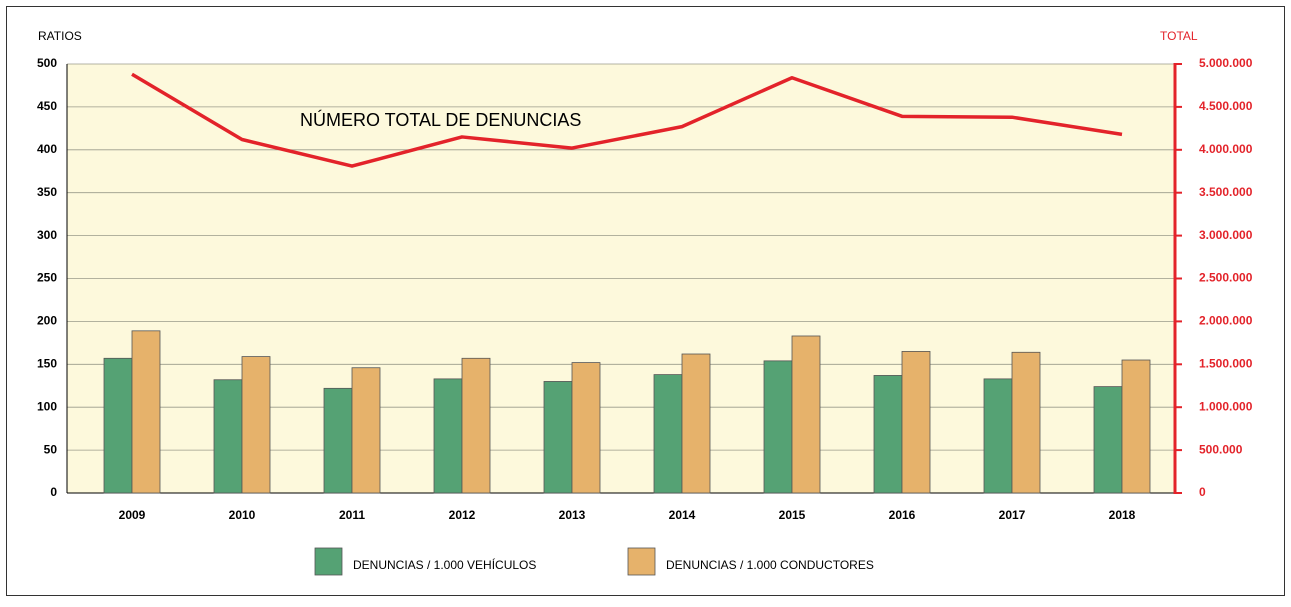  Describe the element at coordinates (627, 120) in the screenshot. I see `line` at that location.